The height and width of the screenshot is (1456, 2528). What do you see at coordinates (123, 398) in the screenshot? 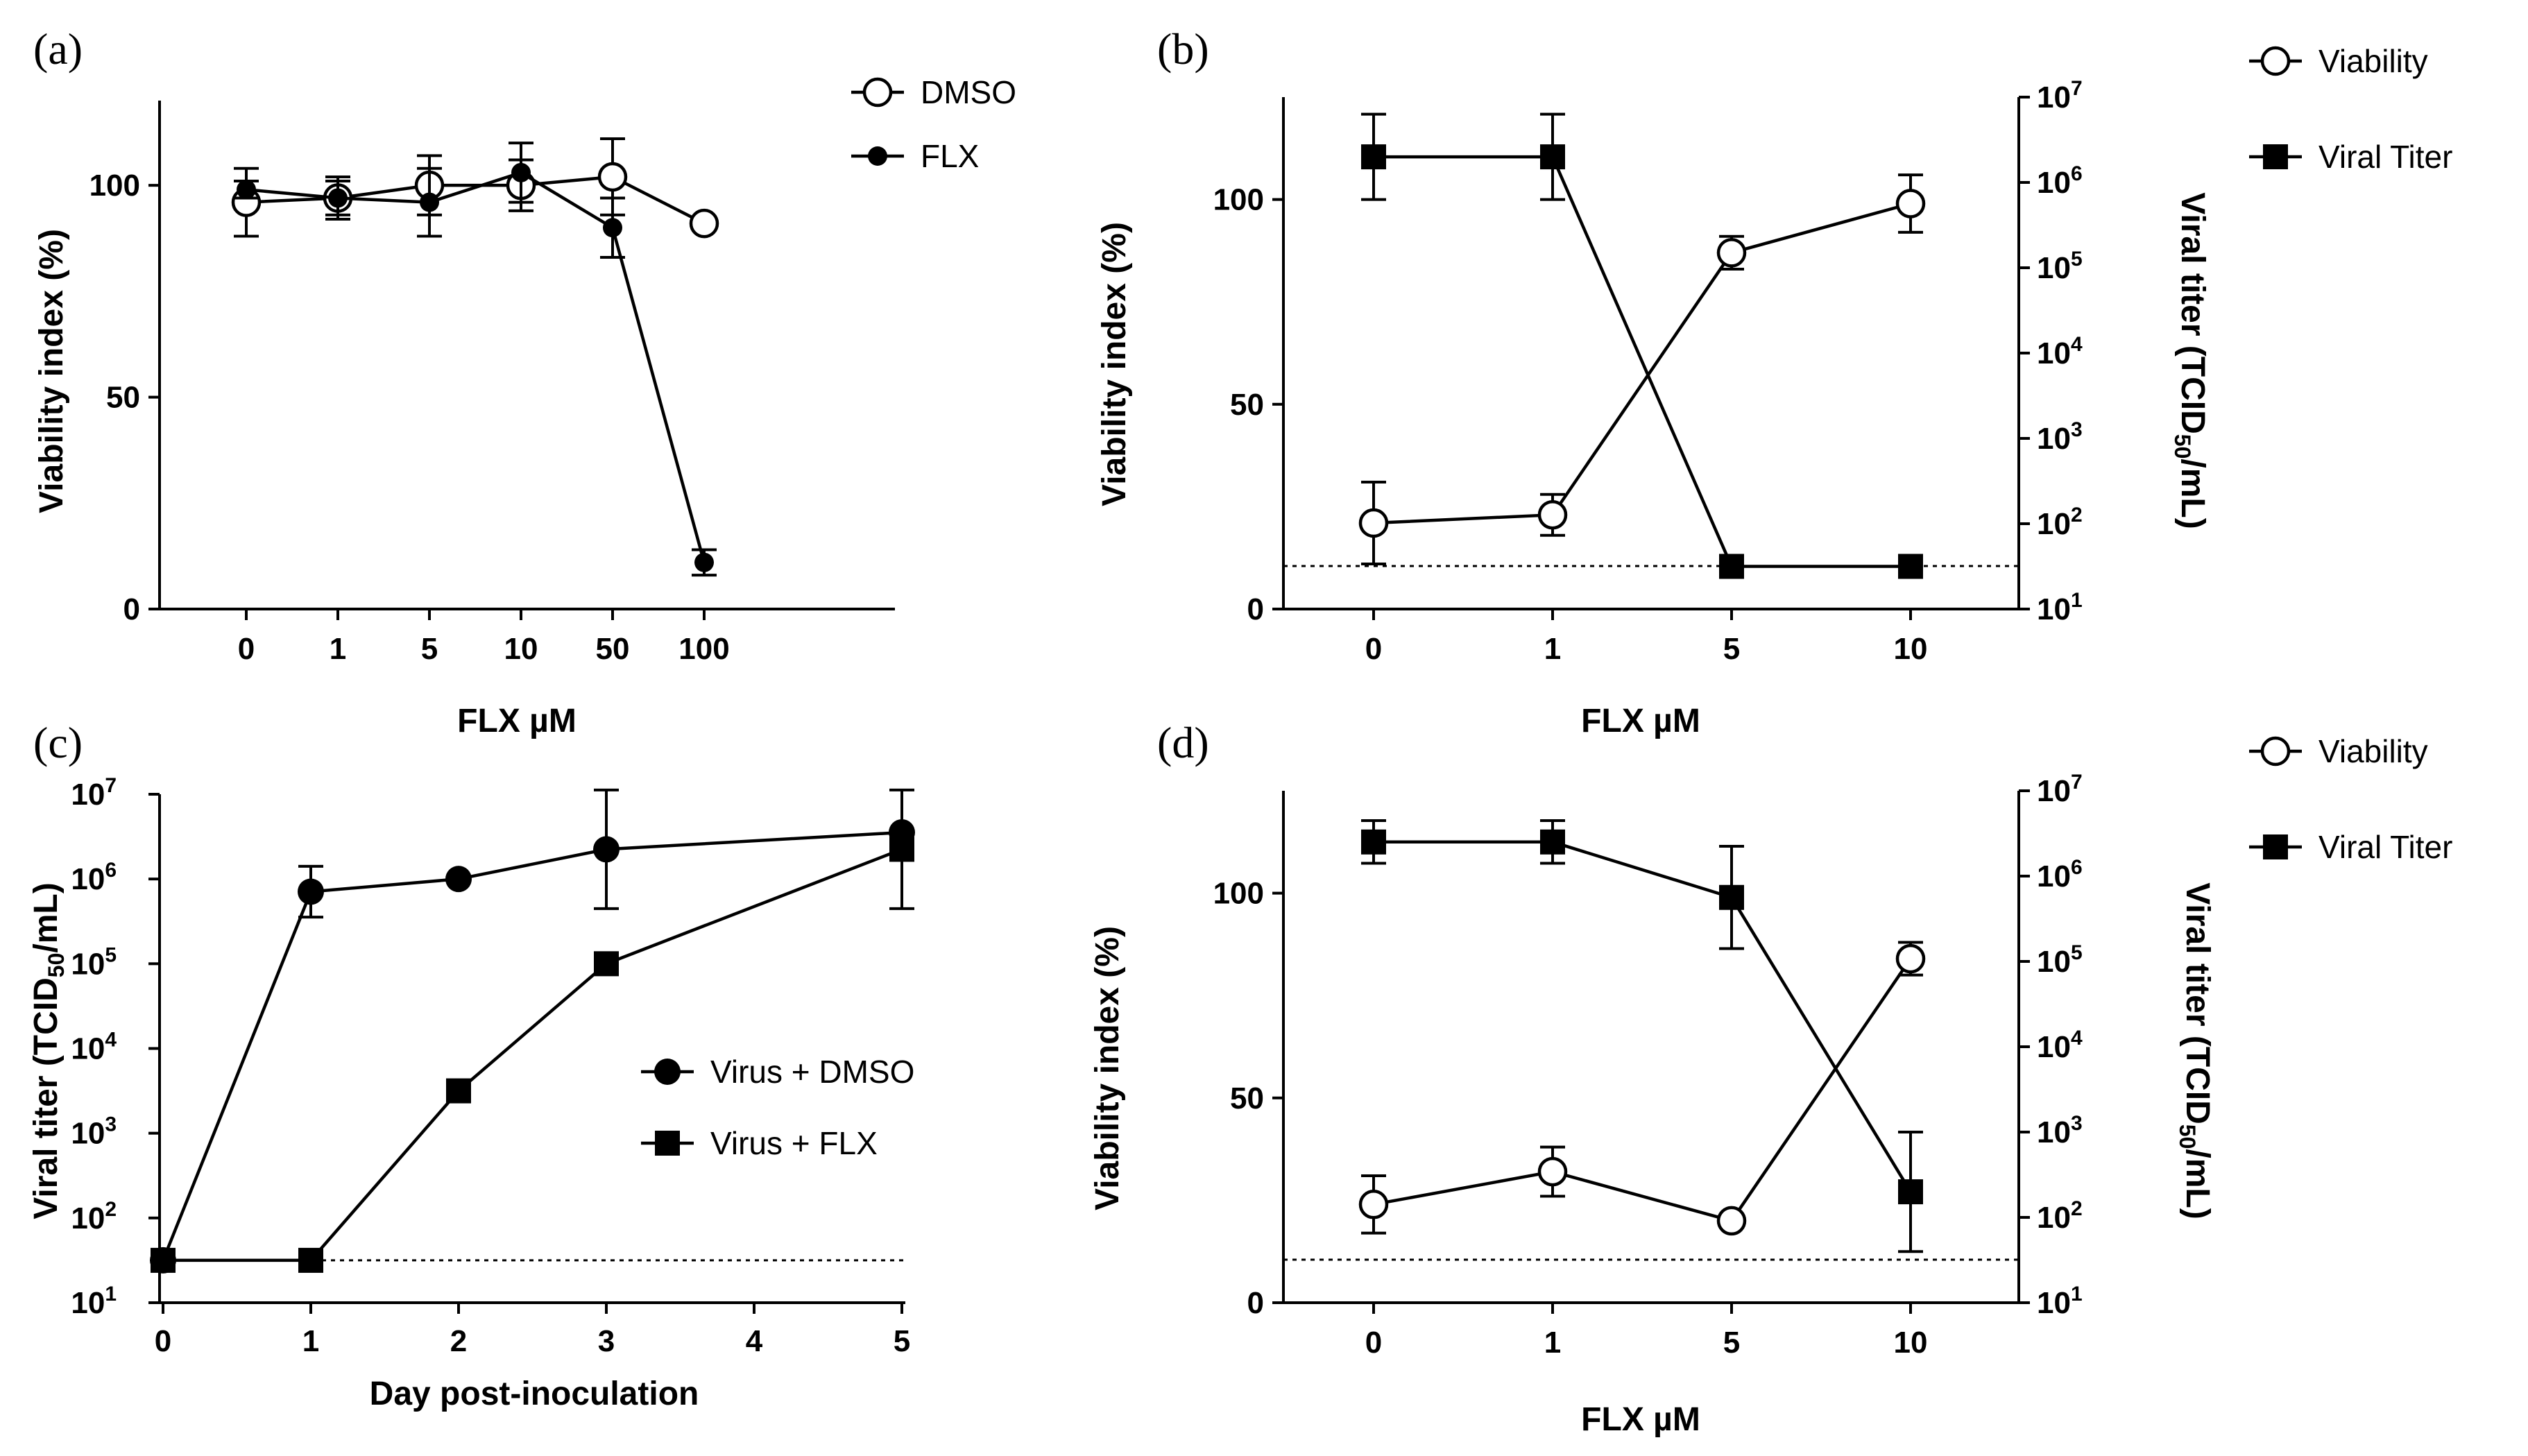
I see `panel-a-y-tick-label: 50` at bounding box center [123, 398].